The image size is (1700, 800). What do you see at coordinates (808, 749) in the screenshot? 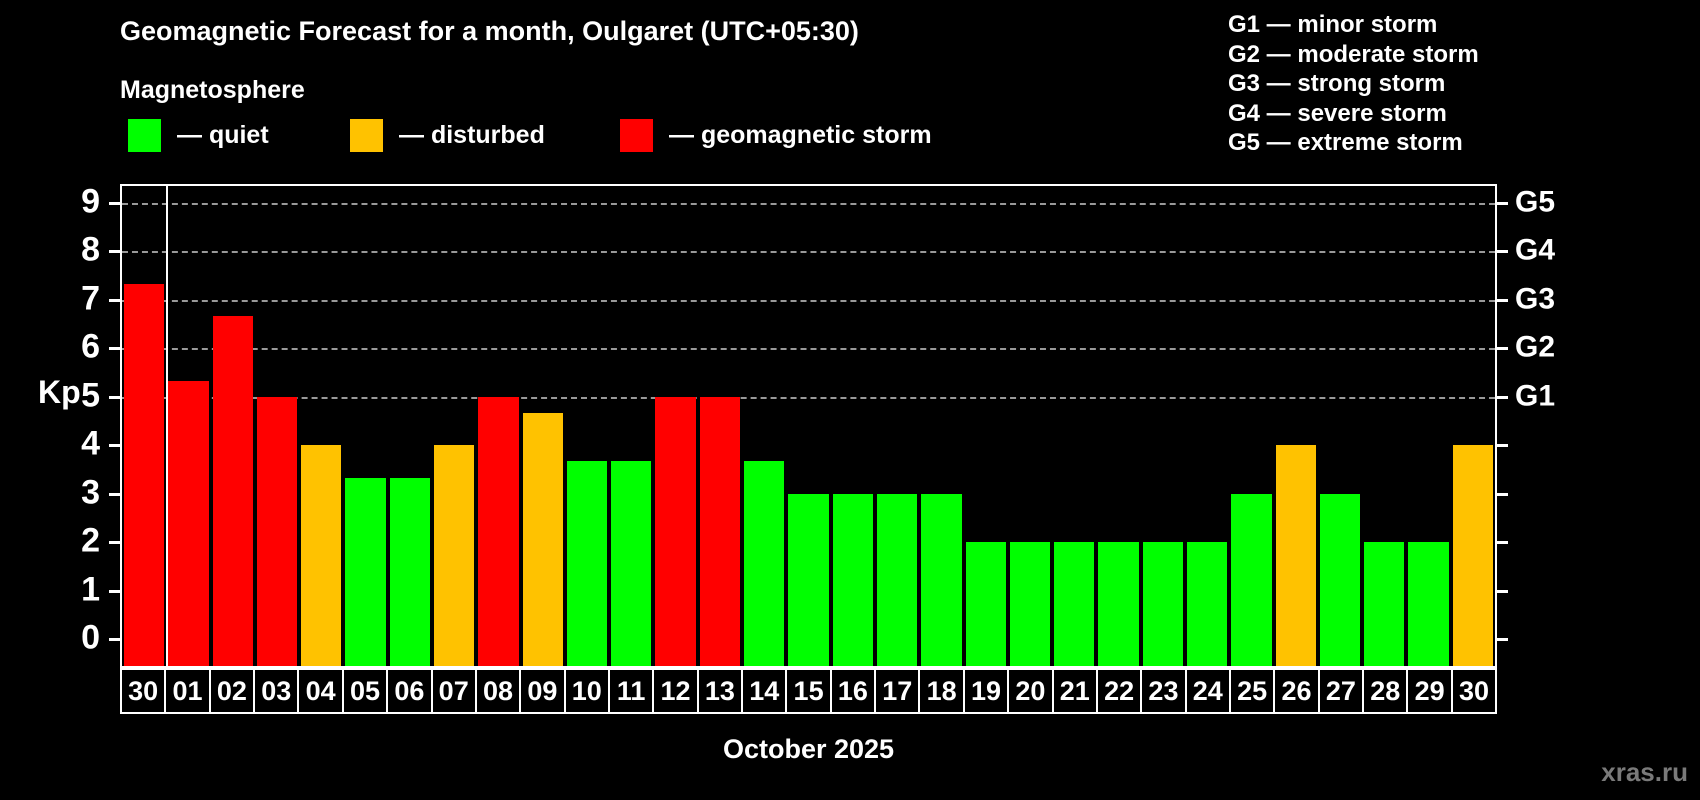
I see `x-axis-month-label: October 2025` at bounding box center [808, 749].